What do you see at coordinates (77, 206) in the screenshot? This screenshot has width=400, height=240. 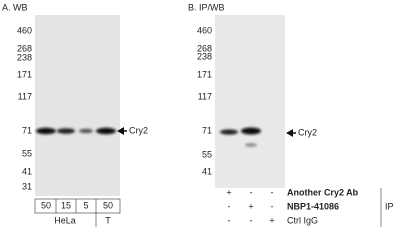 I see `lane-box` at bounding box center [77, 206].